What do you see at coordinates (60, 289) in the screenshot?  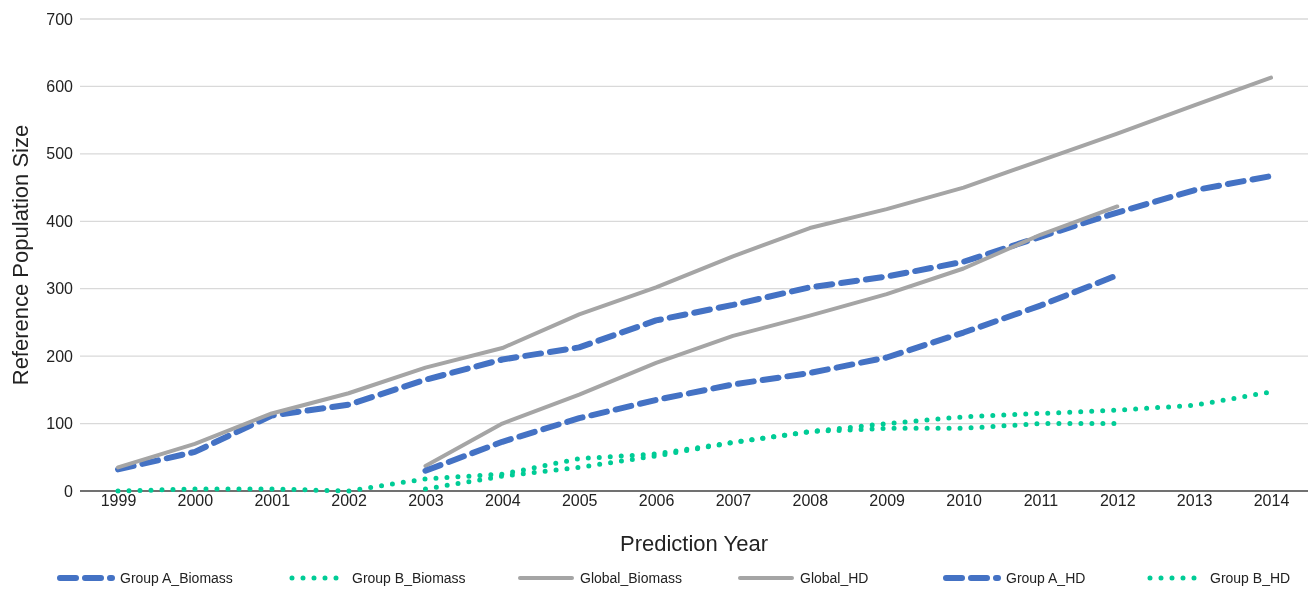 I see `y-tick-label: 300` at bounding box center [60, 289].